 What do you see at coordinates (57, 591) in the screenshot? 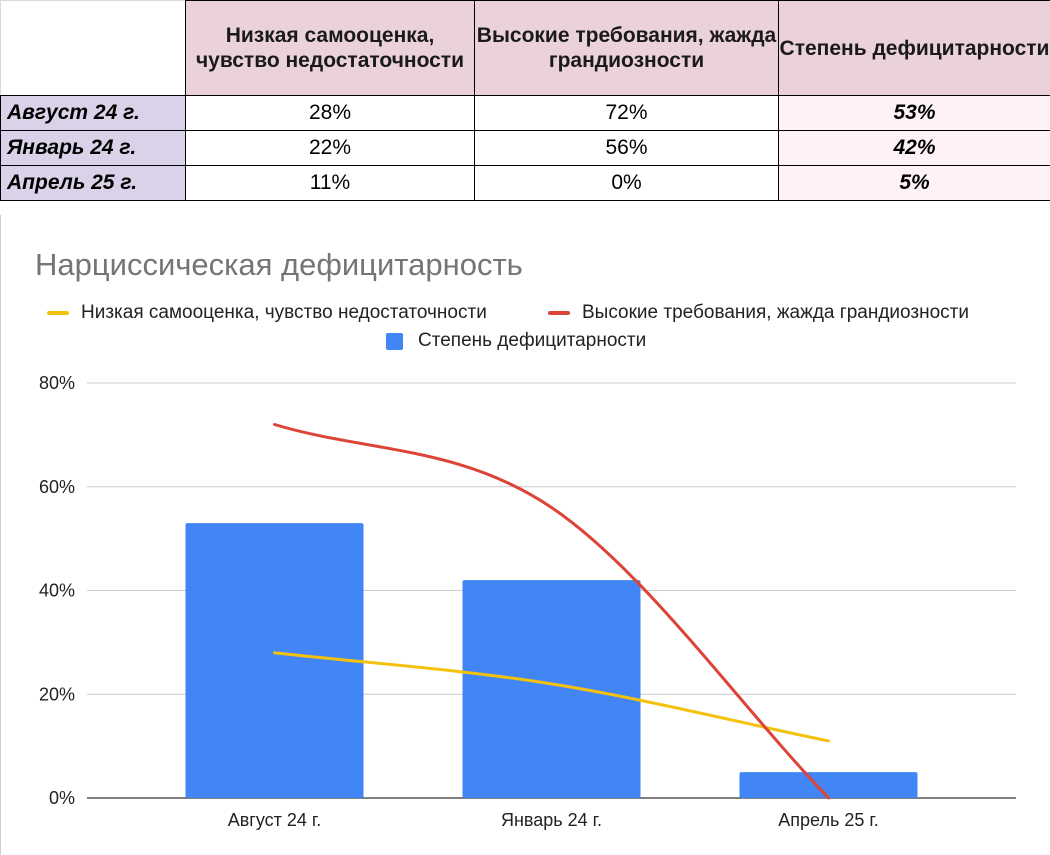
I see `y-tick-label: 40%` at bounding box center [57, 591].